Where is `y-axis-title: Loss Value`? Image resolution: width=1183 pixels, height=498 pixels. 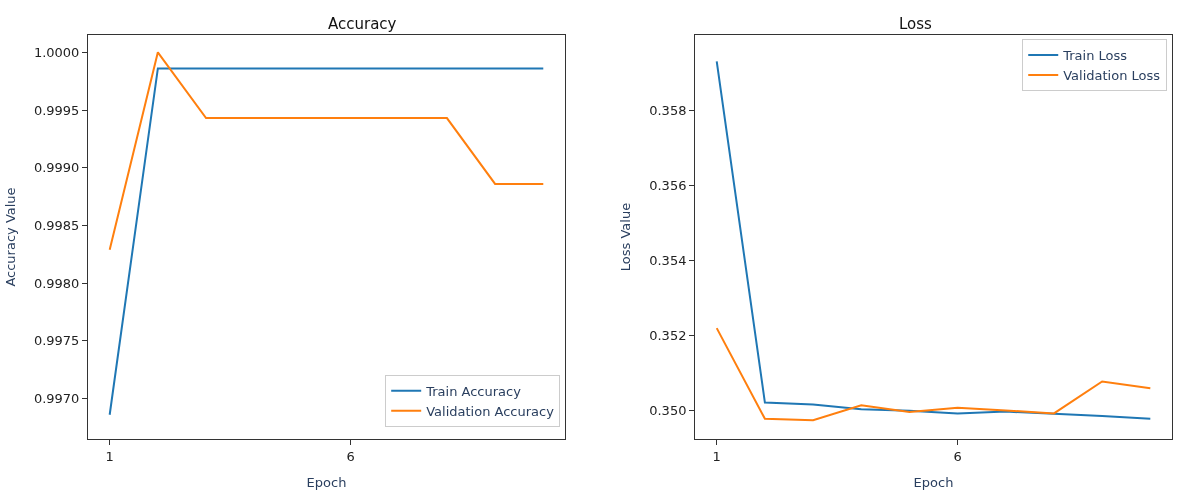 y-axis-title: Loss Value is located at coordinates (626, 237).